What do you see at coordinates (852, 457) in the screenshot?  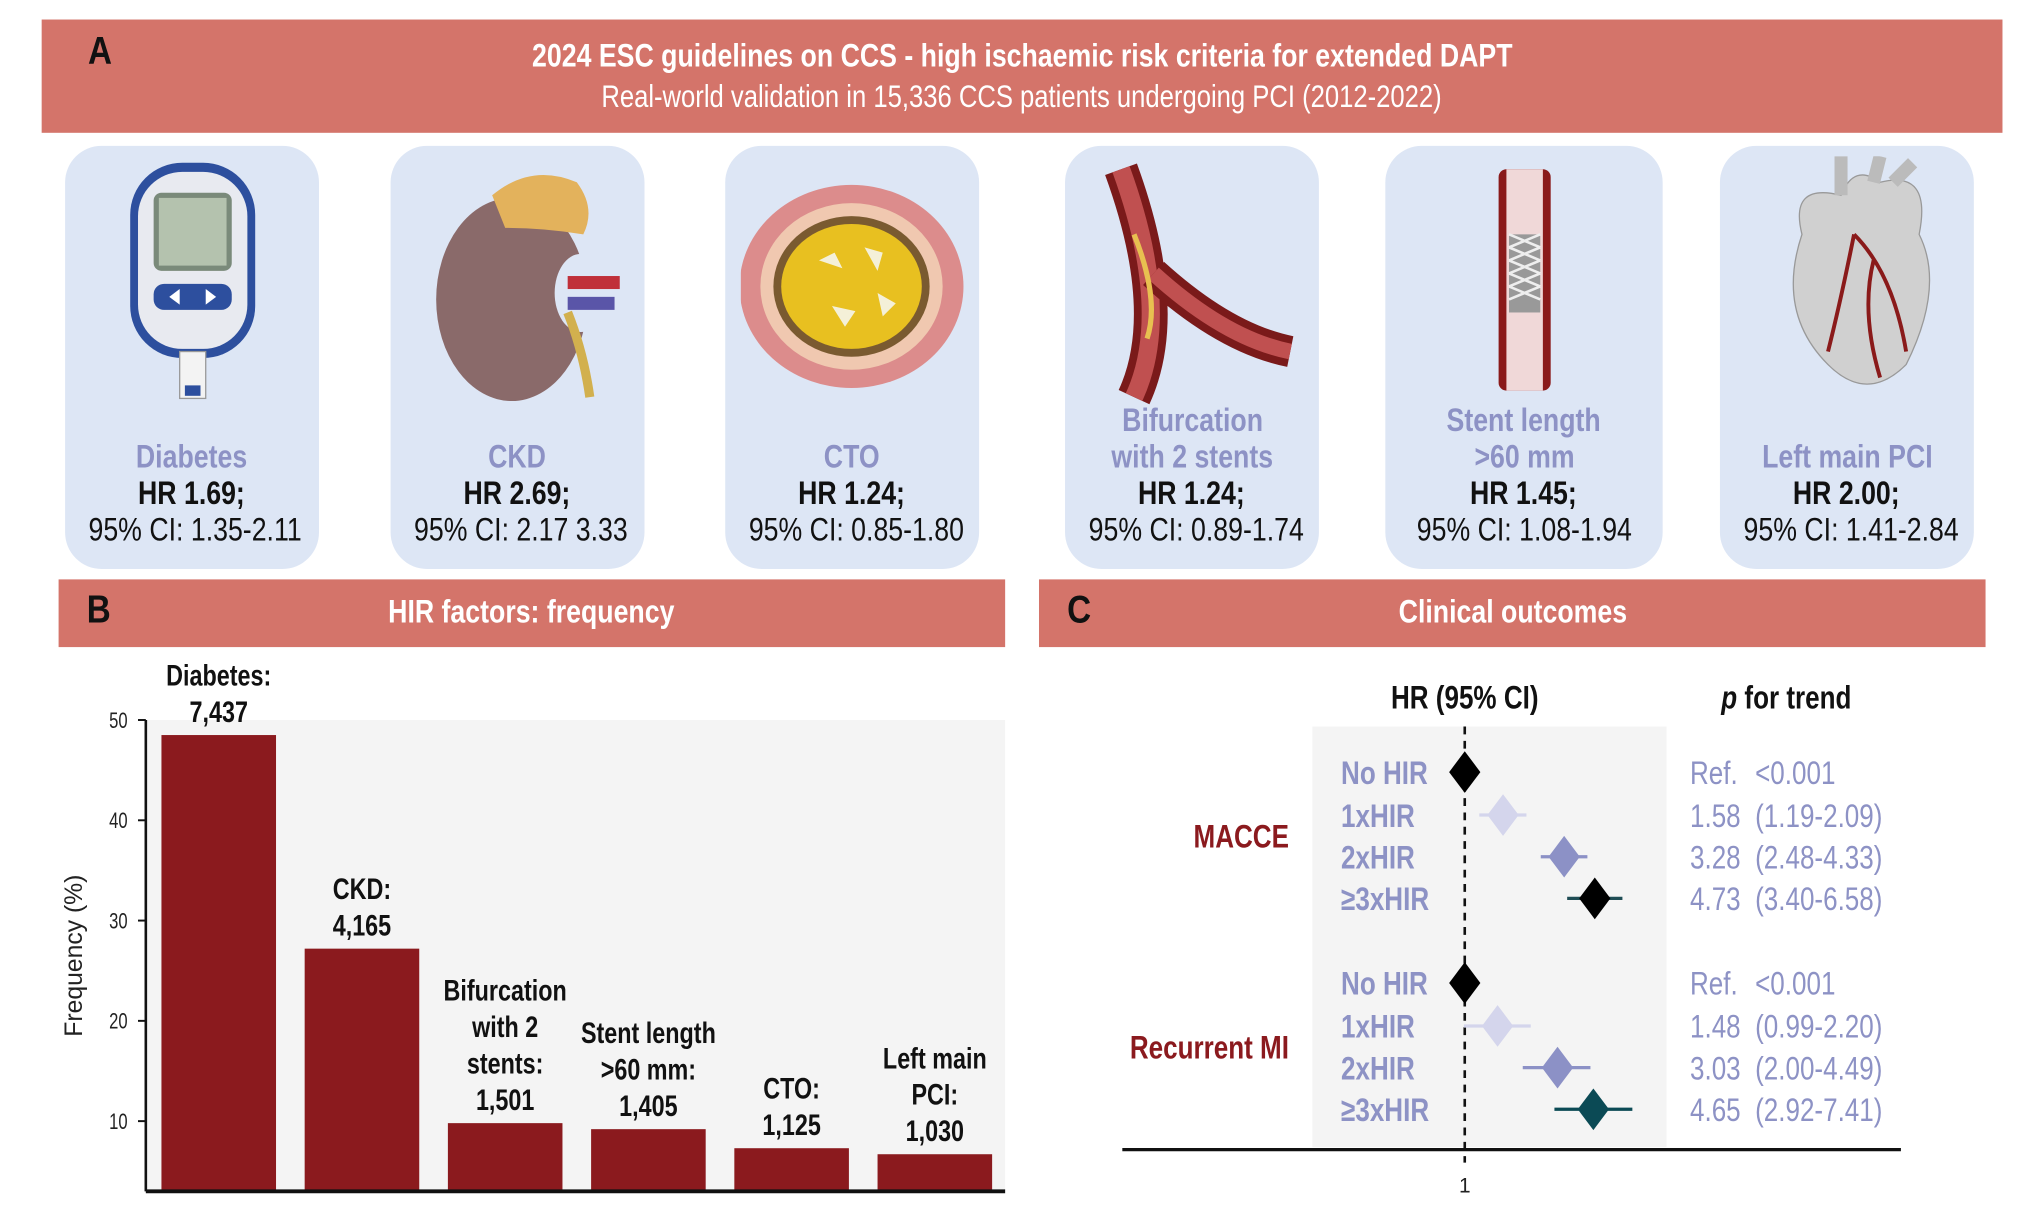 I see `card-name: CTO` at bounding box center [852, 457].